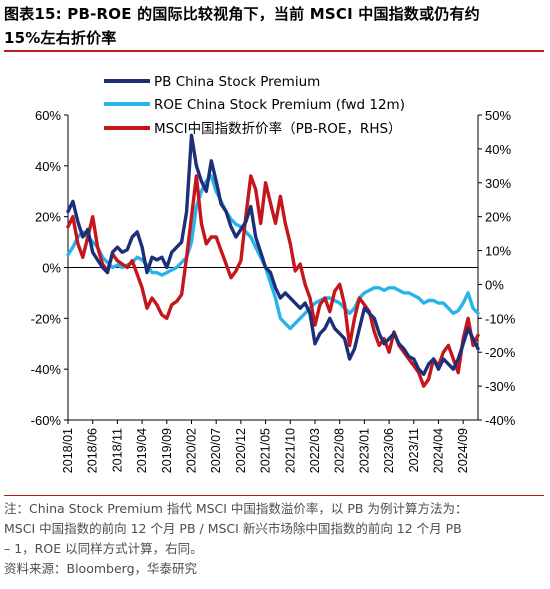 The image size is (550, 589). I want to click on x-tick-label: 2020/02, so click(191, 450).